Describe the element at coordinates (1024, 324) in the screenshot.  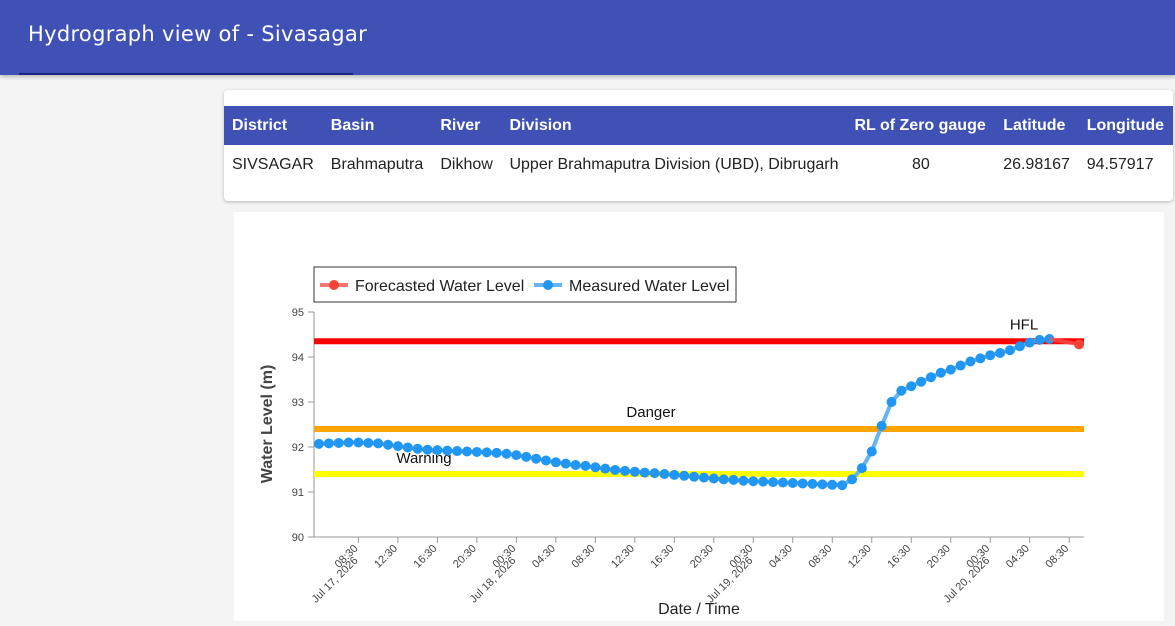
I see `hfl-label: HFL` at that location.